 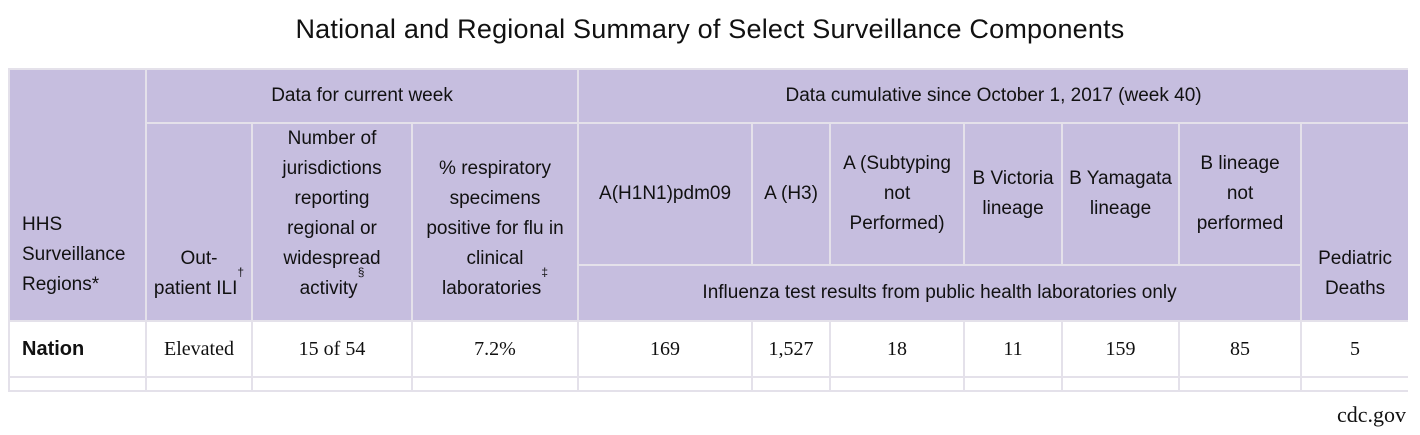 What do you see at coordinates (77, 195) in the screenshot?
I see `header-hhs-regions: HHS Surveillance Regions*` at bounding box center [77, 195].